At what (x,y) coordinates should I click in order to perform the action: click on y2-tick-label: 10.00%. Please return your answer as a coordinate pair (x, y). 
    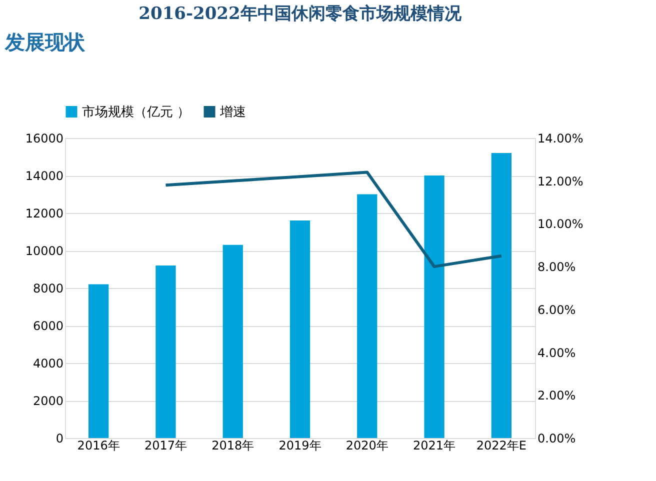
    Looking at the image, I should click on (561, 224).